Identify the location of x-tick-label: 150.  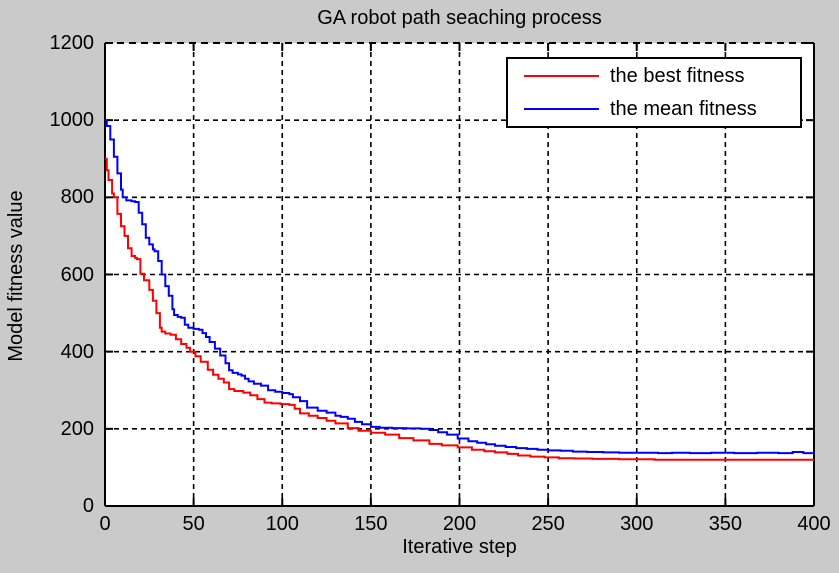
(371, 524).